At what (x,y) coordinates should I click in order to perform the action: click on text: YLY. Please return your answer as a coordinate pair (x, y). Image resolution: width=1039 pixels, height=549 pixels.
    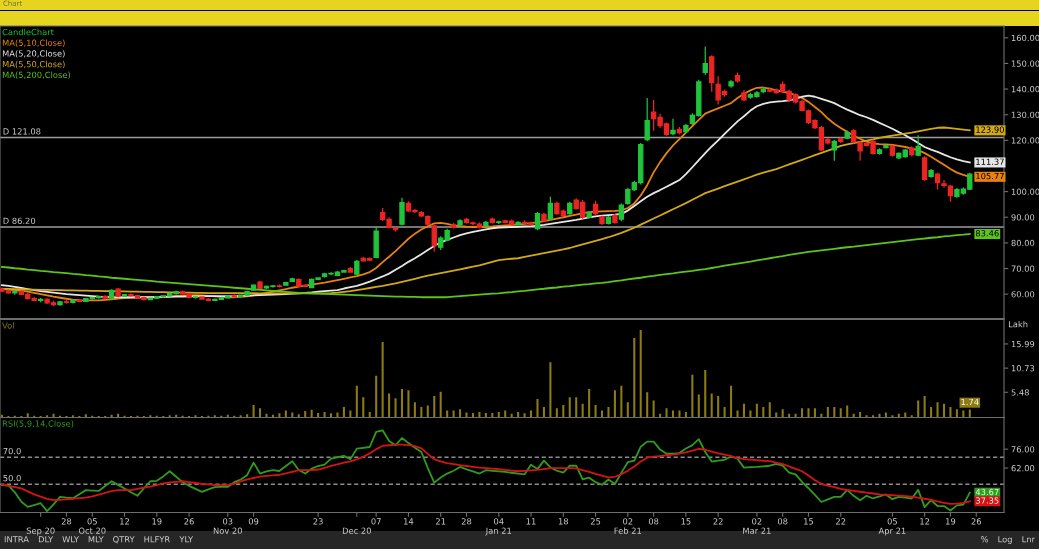
    Looking at the image, I should click on (186, 539).